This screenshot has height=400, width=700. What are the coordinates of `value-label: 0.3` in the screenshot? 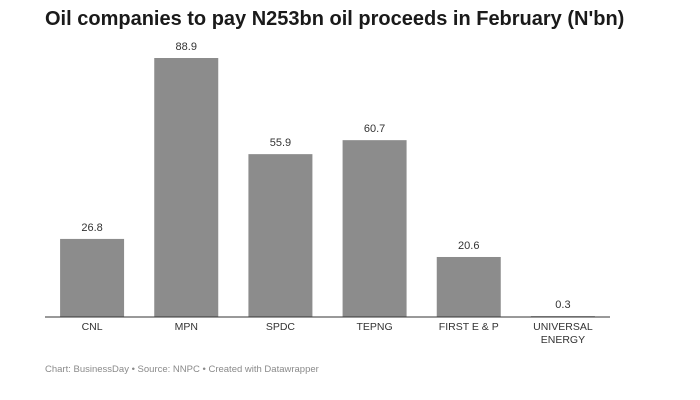 It's located at (562, 305).